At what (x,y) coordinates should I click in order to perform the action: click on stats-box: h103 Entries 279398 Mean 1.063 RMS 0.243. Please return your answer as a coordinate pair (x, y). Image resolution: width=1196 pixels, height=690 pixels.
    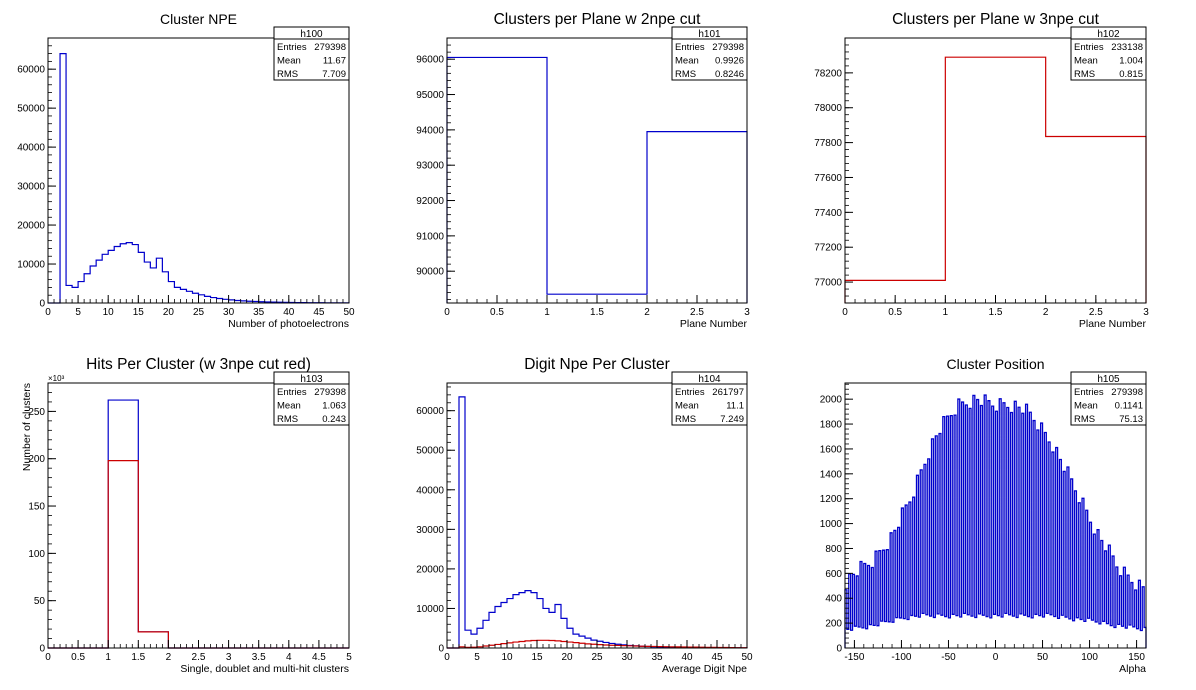
    Looking at the image, I should click on (311, 398).